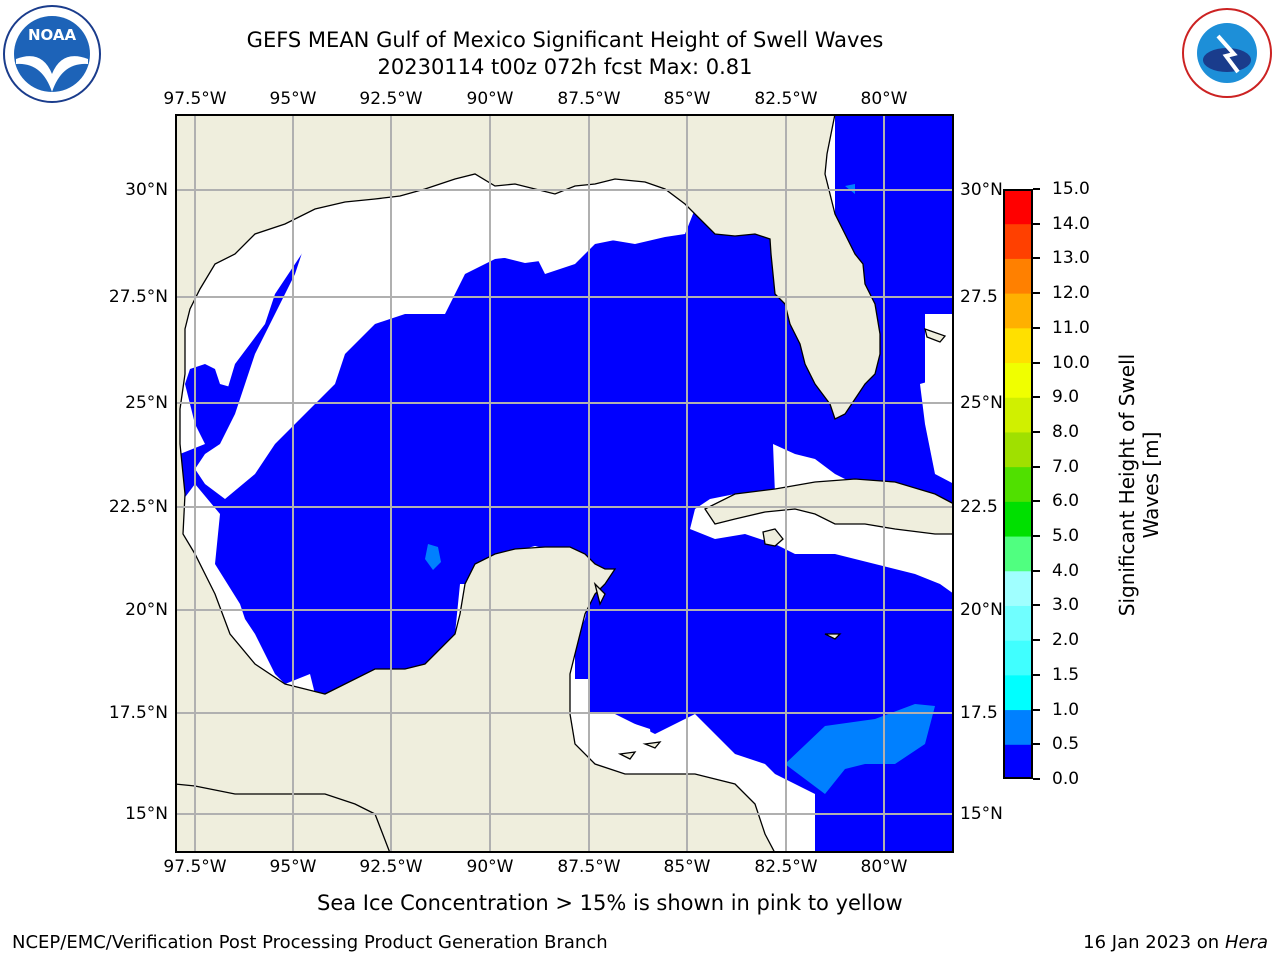 The height and width of the screenshot is (960, 1280). What do you see at coordinates (1071, 362) in the screenshot?
I see `colorbar-tick-label: 10.0` at bounding box center [1071, 362].